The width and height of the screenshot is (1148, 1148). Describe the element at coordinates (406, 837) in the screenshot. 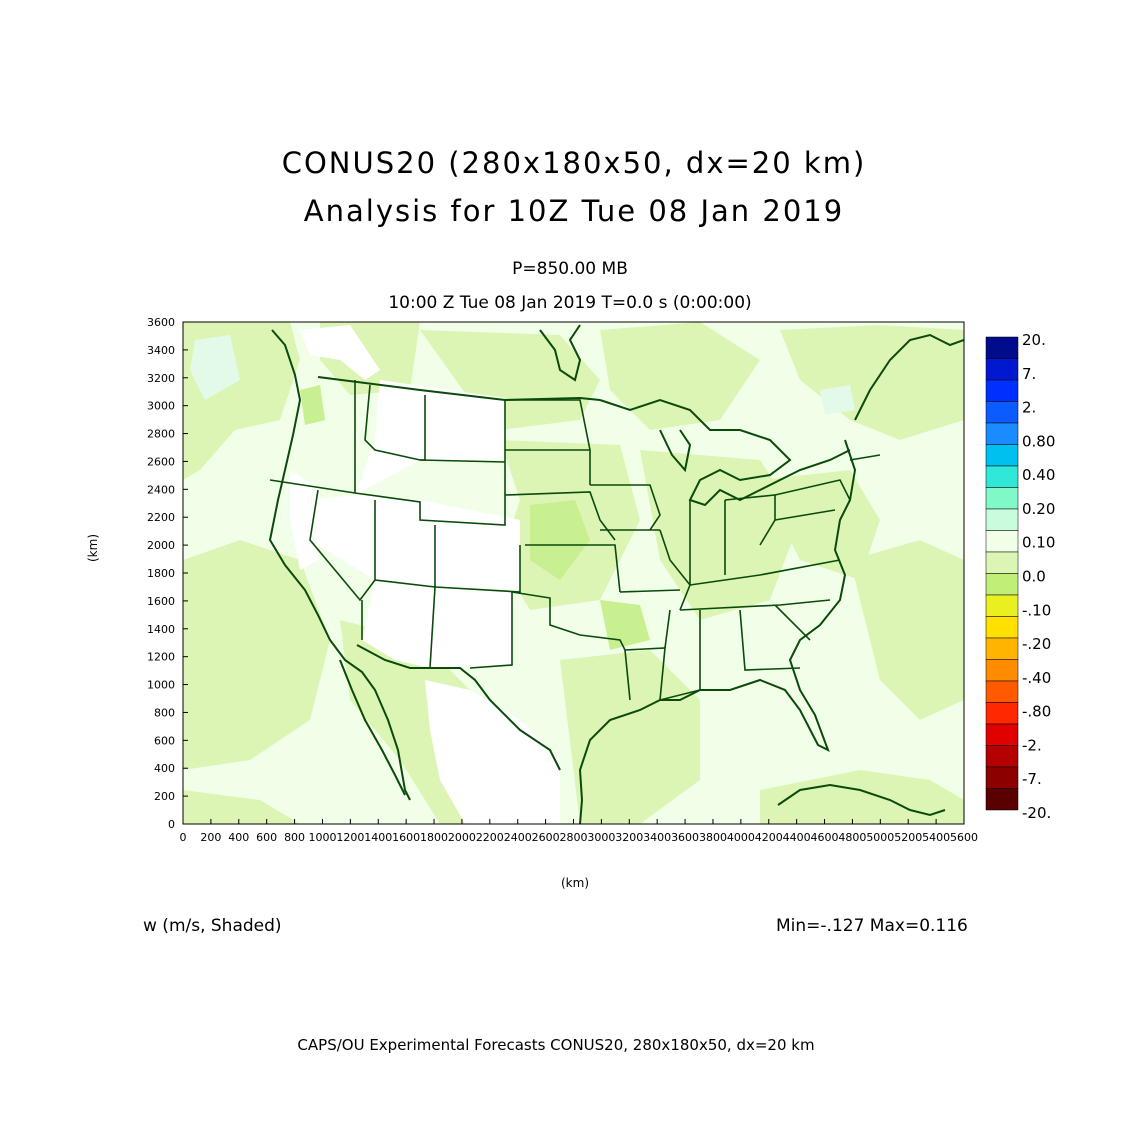

I see `x-tick-label: 1600` at that location.